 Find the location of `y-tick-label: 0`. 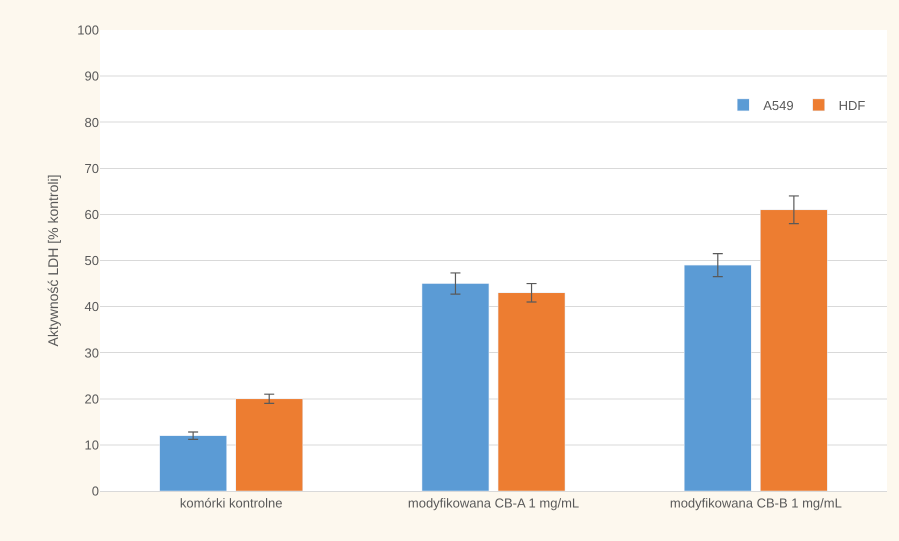

y-tick-label: 0 is located at coordinates (95, 491).